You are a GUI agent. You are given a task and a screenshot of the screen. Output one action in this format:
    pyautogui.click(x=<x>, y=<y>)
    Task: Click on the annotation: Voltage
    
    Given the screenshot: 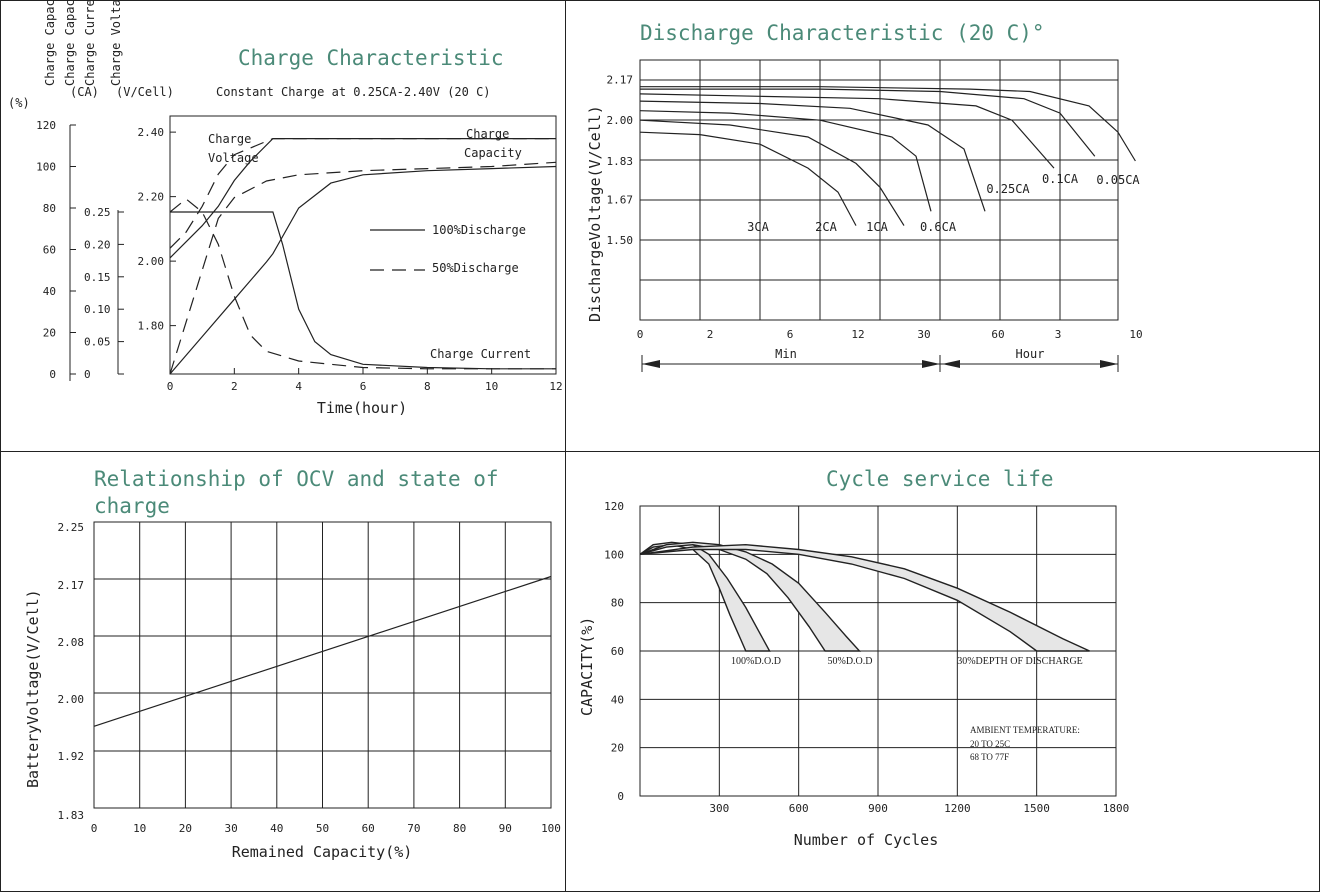 What is the action you would take?
    pyautogui.click(x=233, y=158)
    